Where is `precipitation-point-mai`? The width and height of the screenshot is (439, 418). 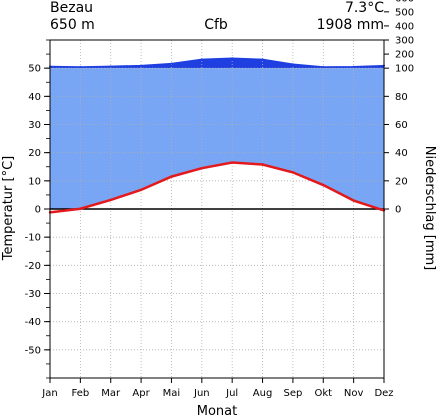 precipitation-point-mai is located at coordinates (171, 63).